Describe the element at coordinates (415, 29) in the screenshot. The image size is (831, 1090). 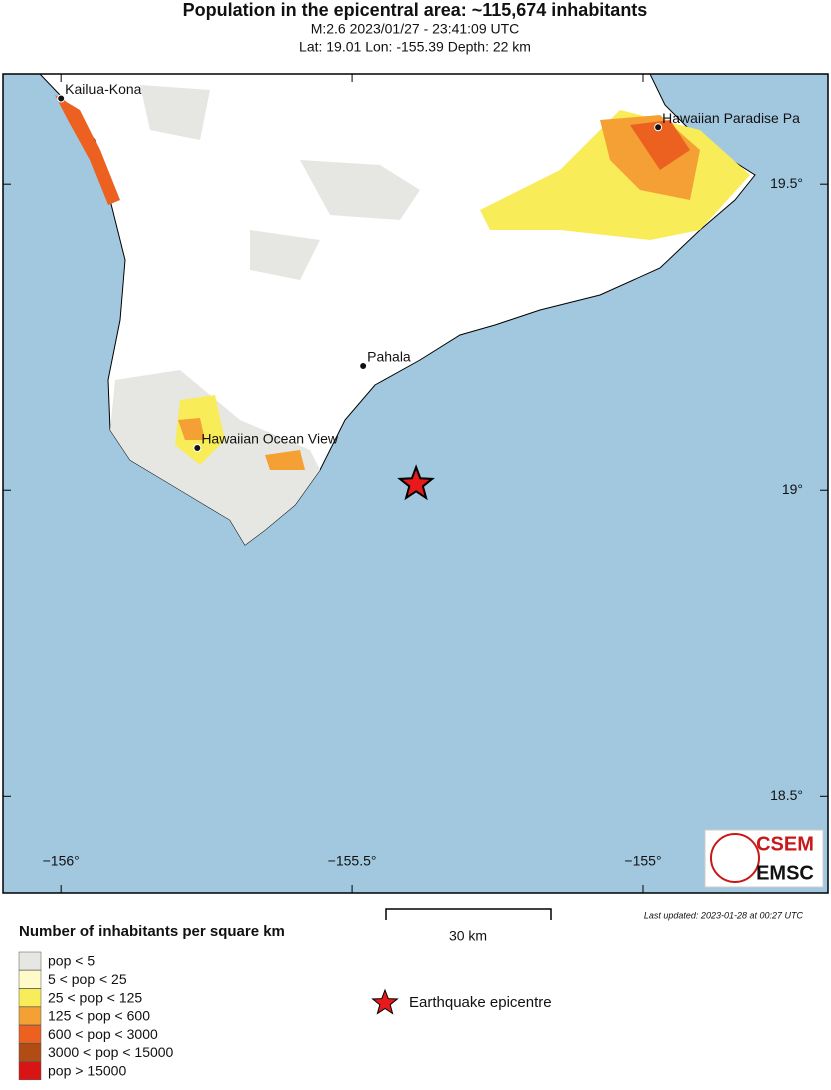
I see `subtitle: M:2.6 2023/01/27 - 23:41:09 UTC` at that location.